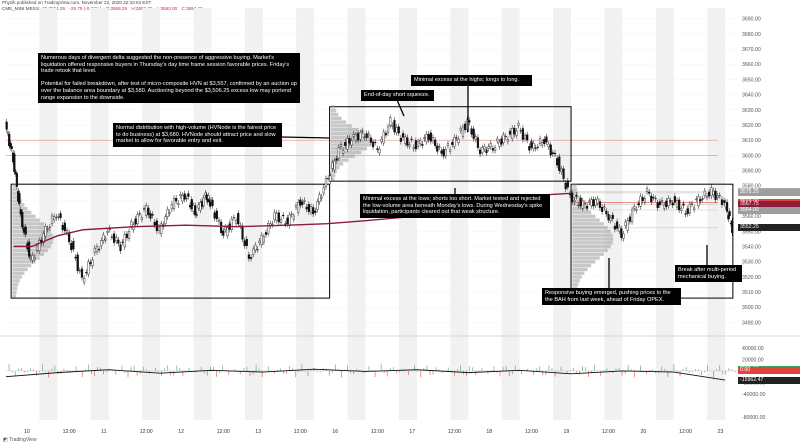 The height and width of the screenshot is (447, 800). I want to click on indicator-y-tick-label: 20000.00, so click(753, 360).